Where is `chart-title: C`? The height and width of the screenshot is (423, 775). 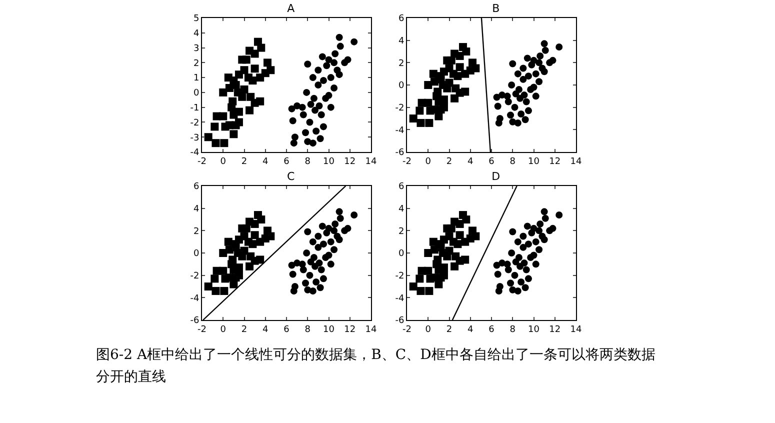 chart-title: C is located at coordinates (291, 177).